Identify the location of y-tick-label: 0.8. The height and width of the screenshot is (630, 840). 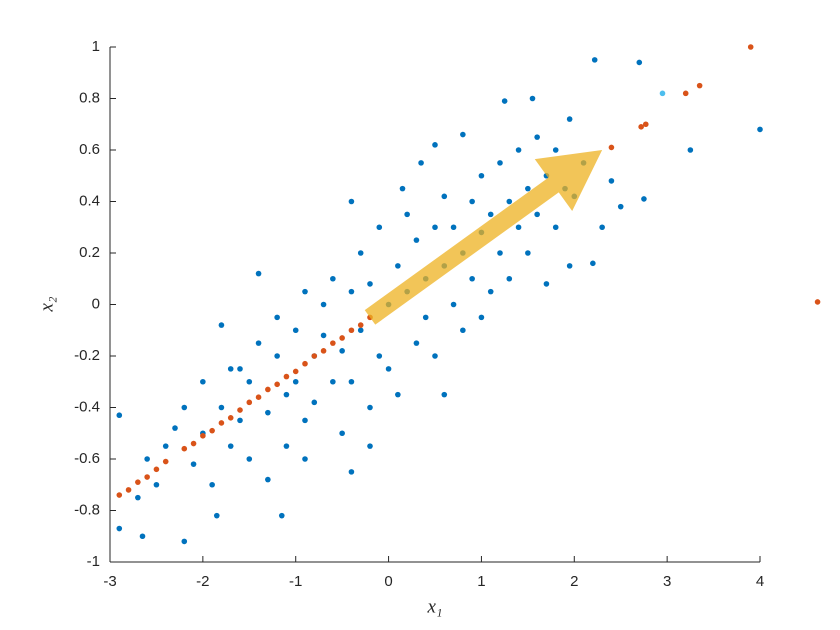
(89, 97).